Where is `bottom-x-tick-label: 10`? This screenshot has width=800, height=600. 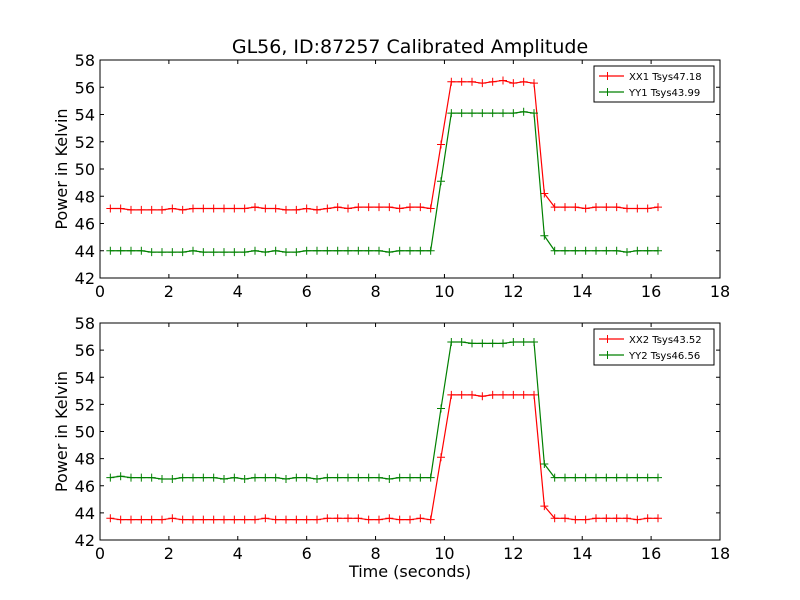 bottom-x-tick-label: 10 is located at coordinates (444, 553).